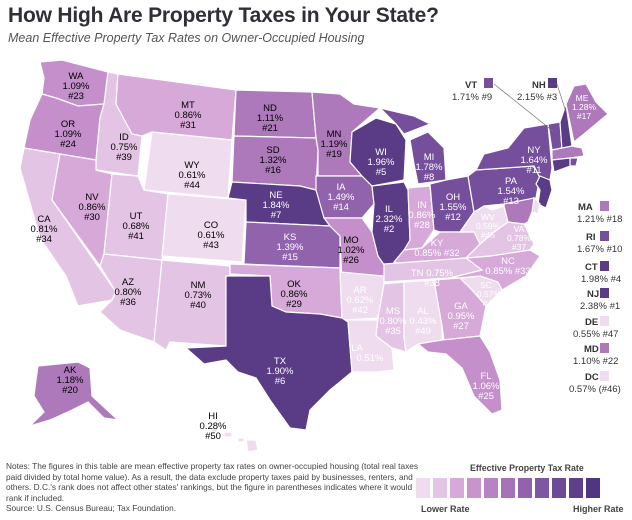 Image resolution: width=632 pixels, height=520 pixels. What do you see at coordinates (488, 226) in the screenshot?
I see `state-label-wv: WV 0.59% #45` at bounding box center [488, 226].